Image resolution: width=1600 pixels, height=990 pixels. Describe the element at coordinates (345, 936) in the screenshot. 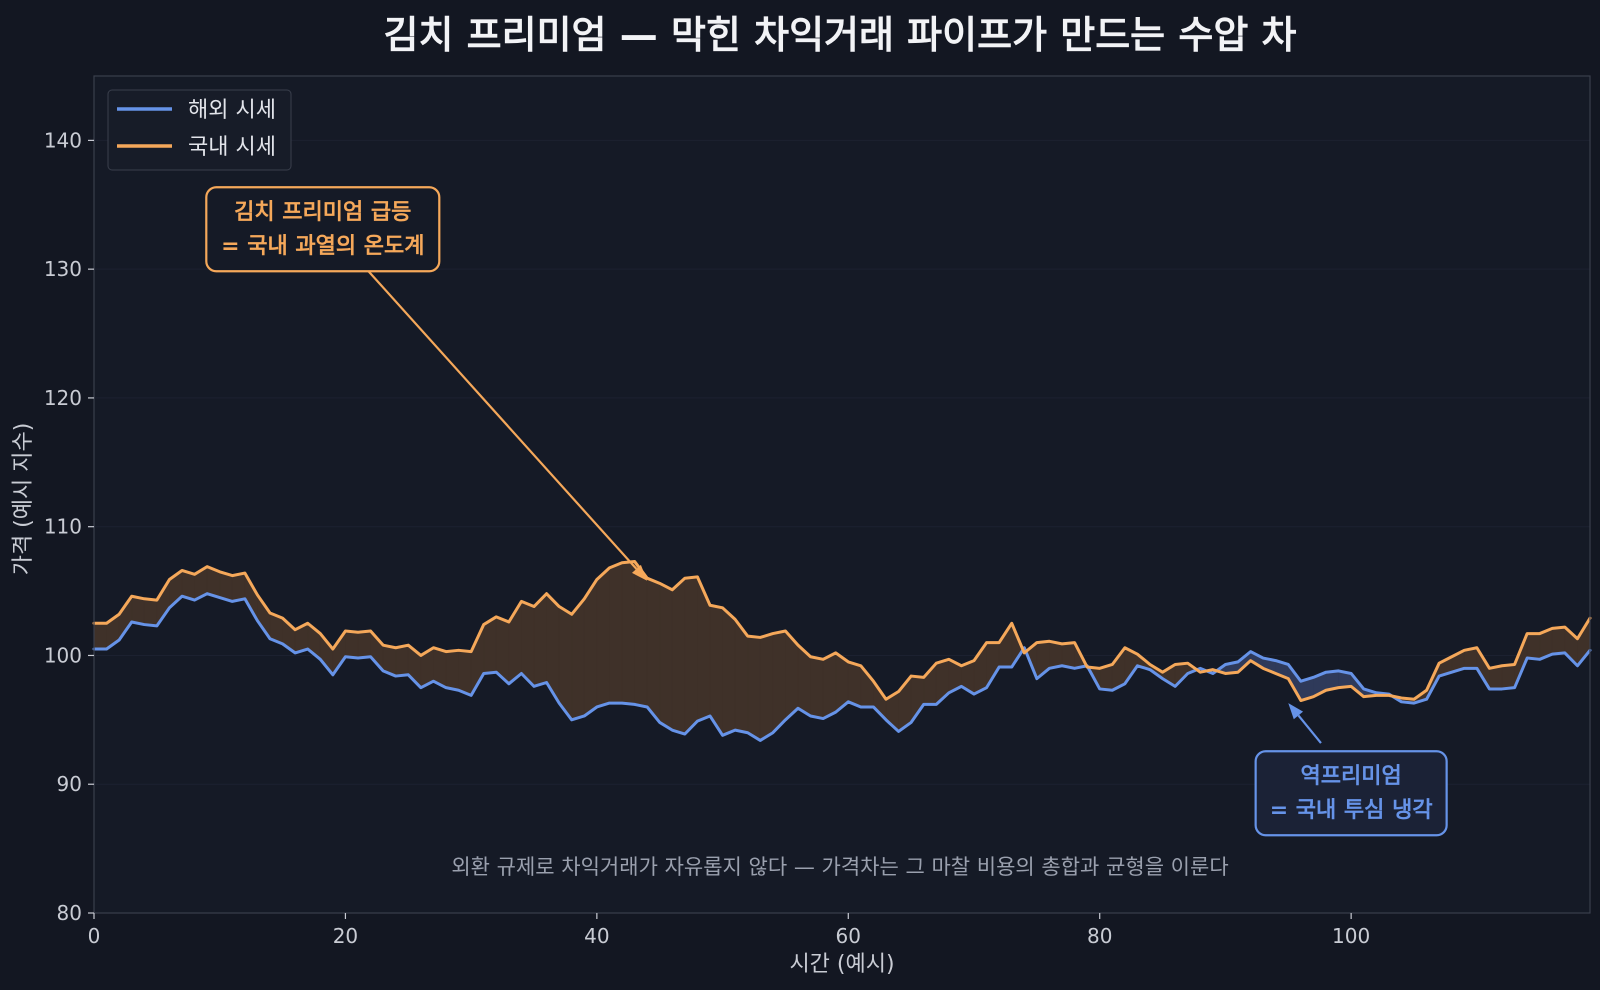

I see `x-tick-label: 20` at that location.